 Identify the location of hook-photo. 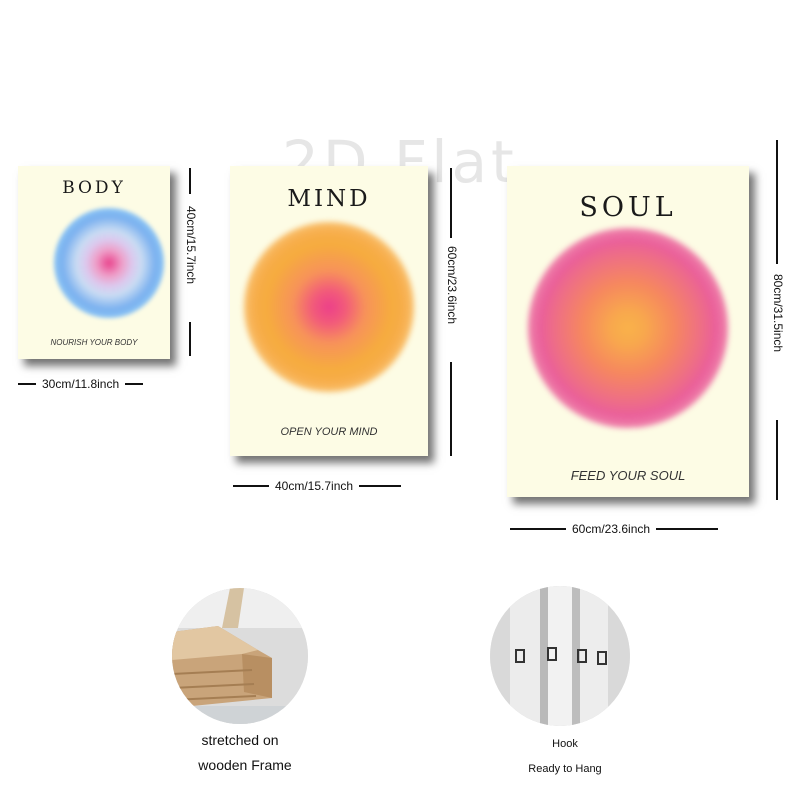
(560, 656).